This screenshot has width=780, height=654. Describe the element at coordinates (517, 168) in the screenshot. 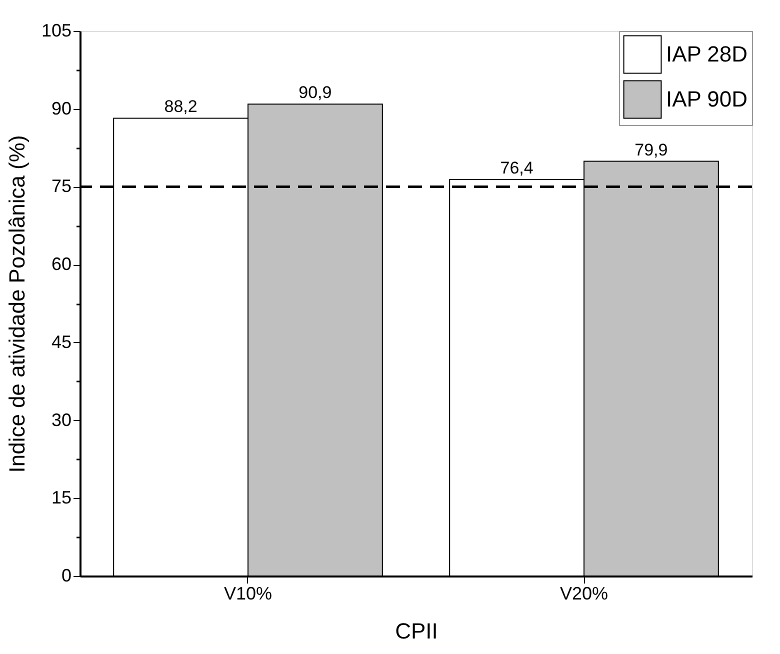

I see `data-label: 76,4` at that location.